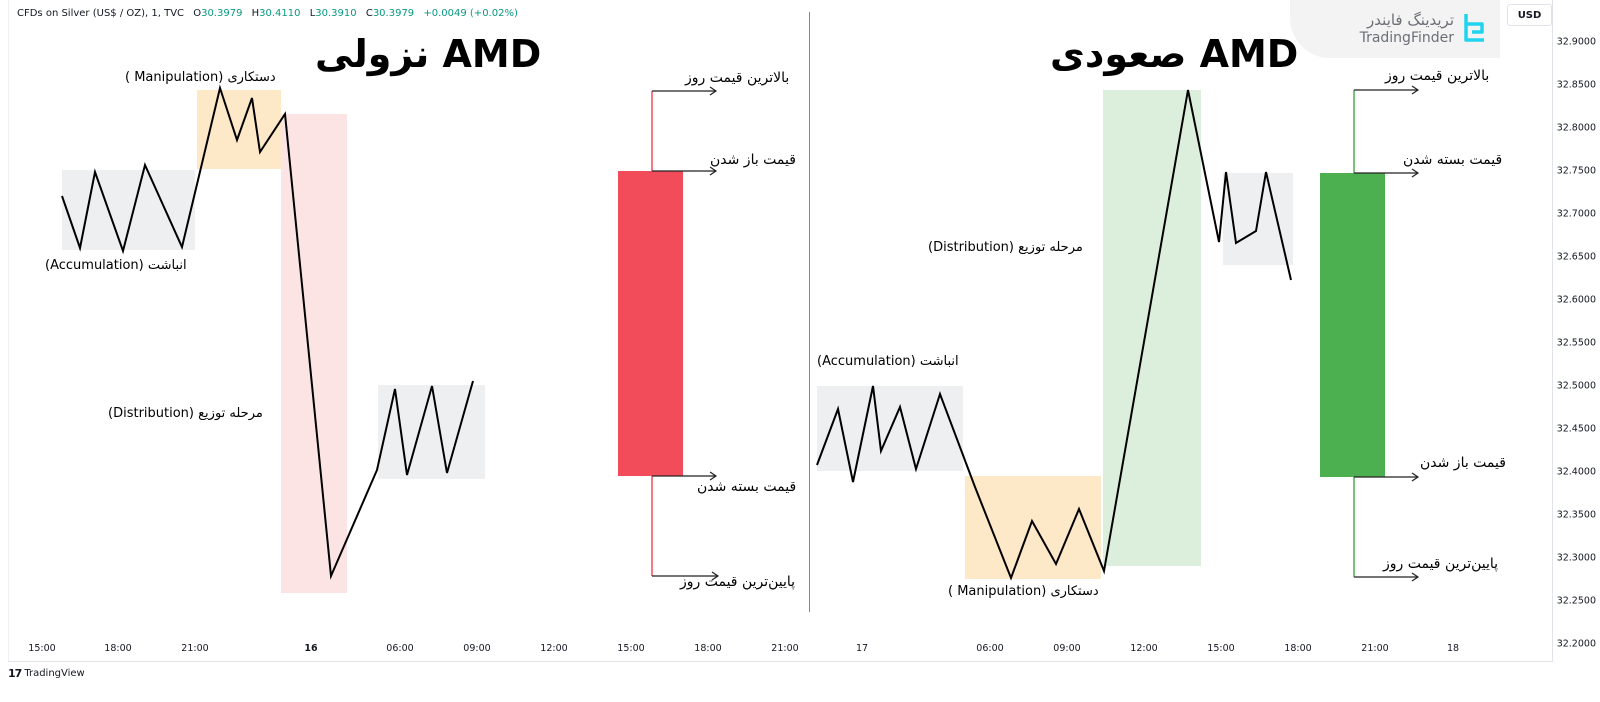 This screenshot has width=1600, height=702. I want to click on price-label: 32.8000, so click(1576, 128).